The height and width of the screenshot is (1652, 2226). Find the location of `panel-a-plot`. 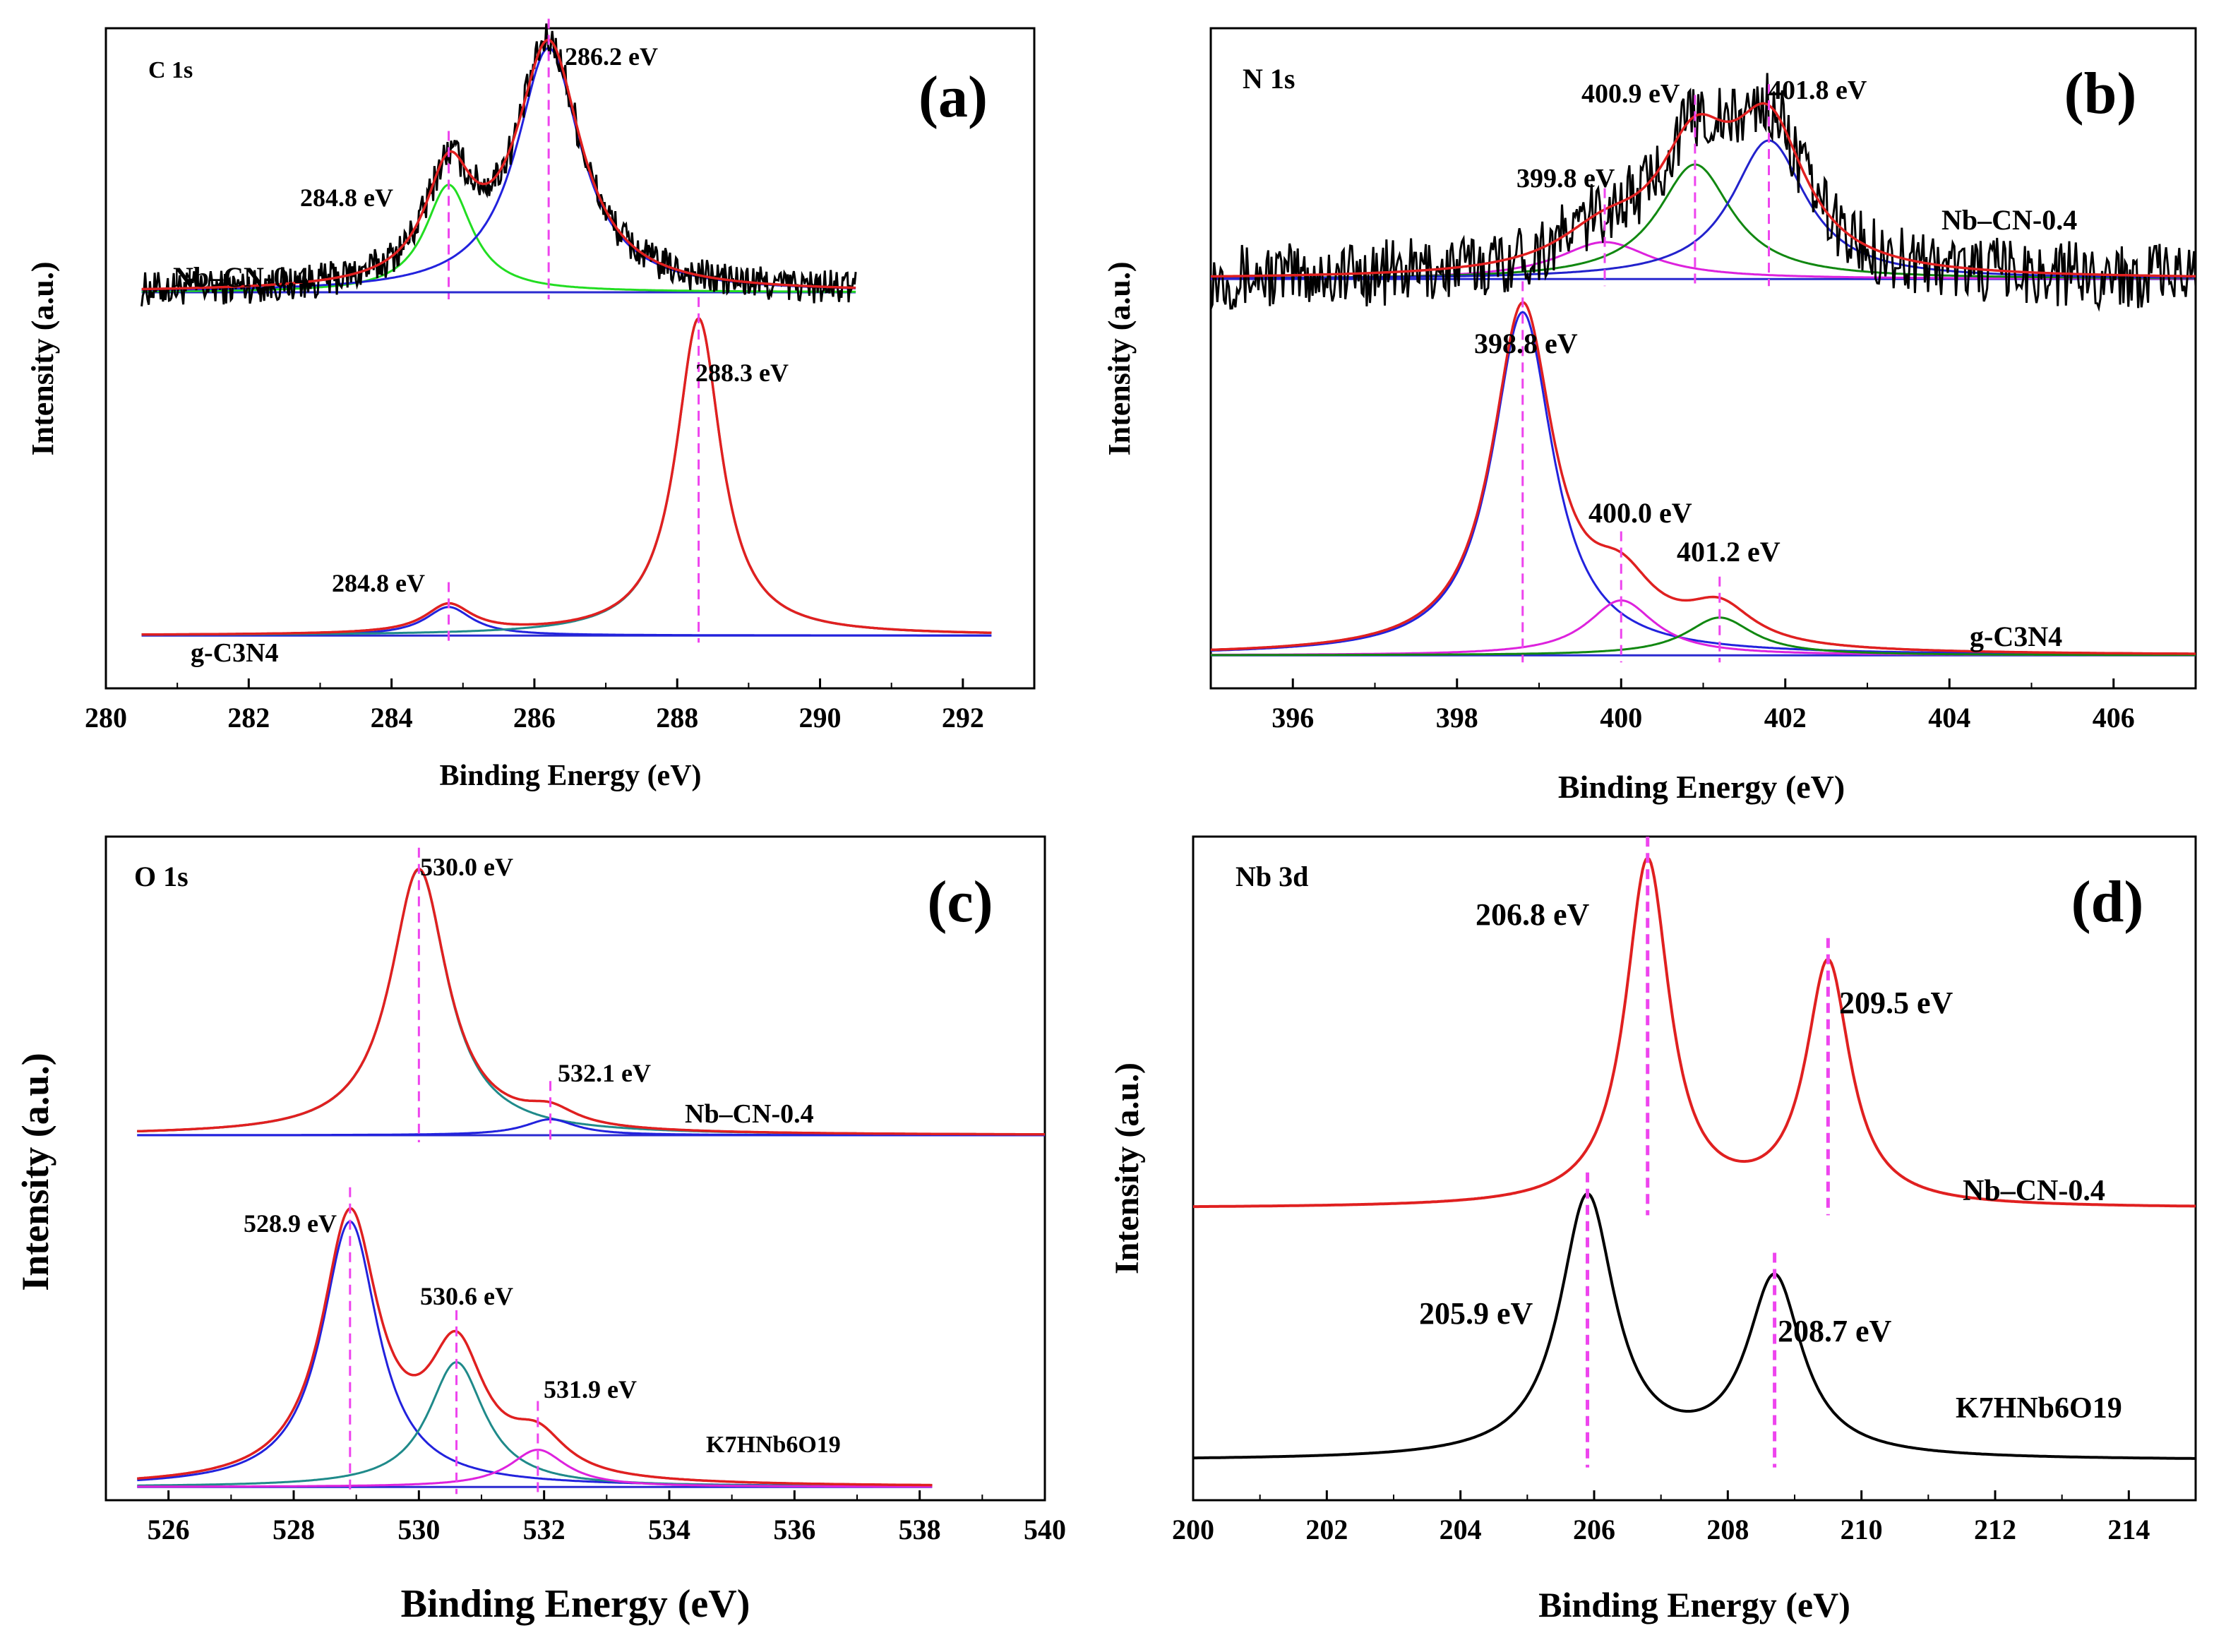

panel-a-plot is located at coordinates (566, 330).